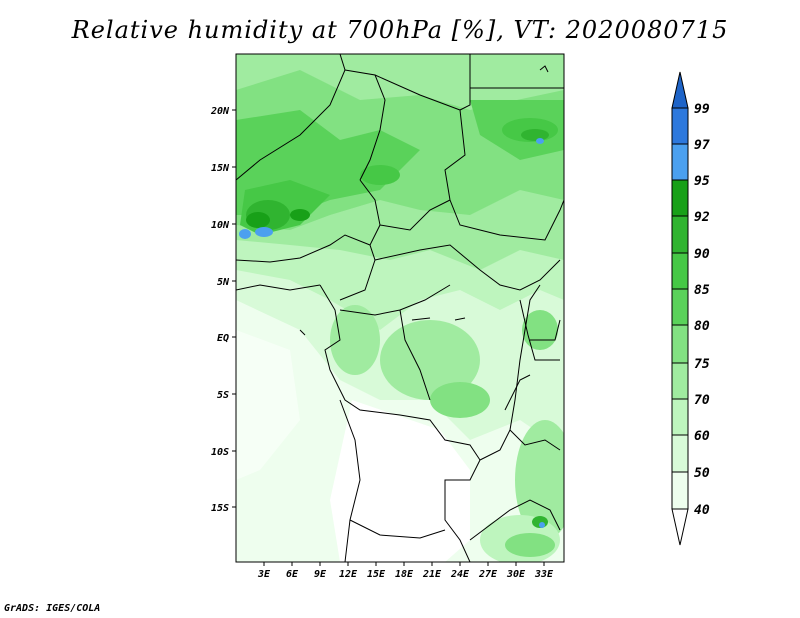 The height and width of the screenshot is (618, 800). Describe the element at coordinates (516, 574) in the screenshot. I see `lon-tick-label: 30E` at that location.